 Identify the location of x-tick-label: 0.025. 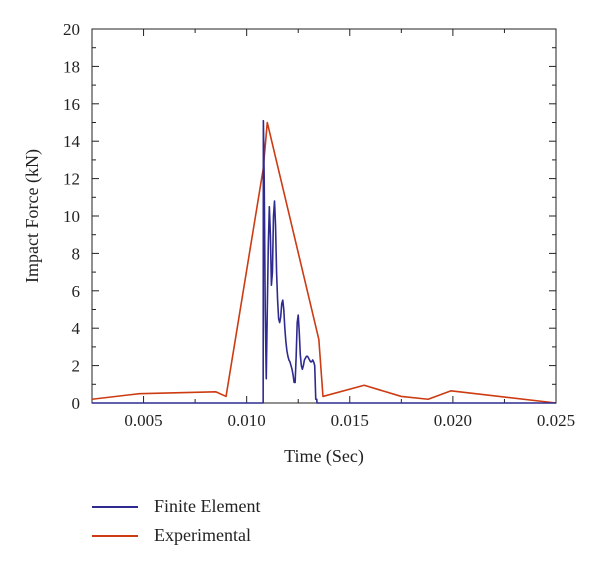
(556, 420).